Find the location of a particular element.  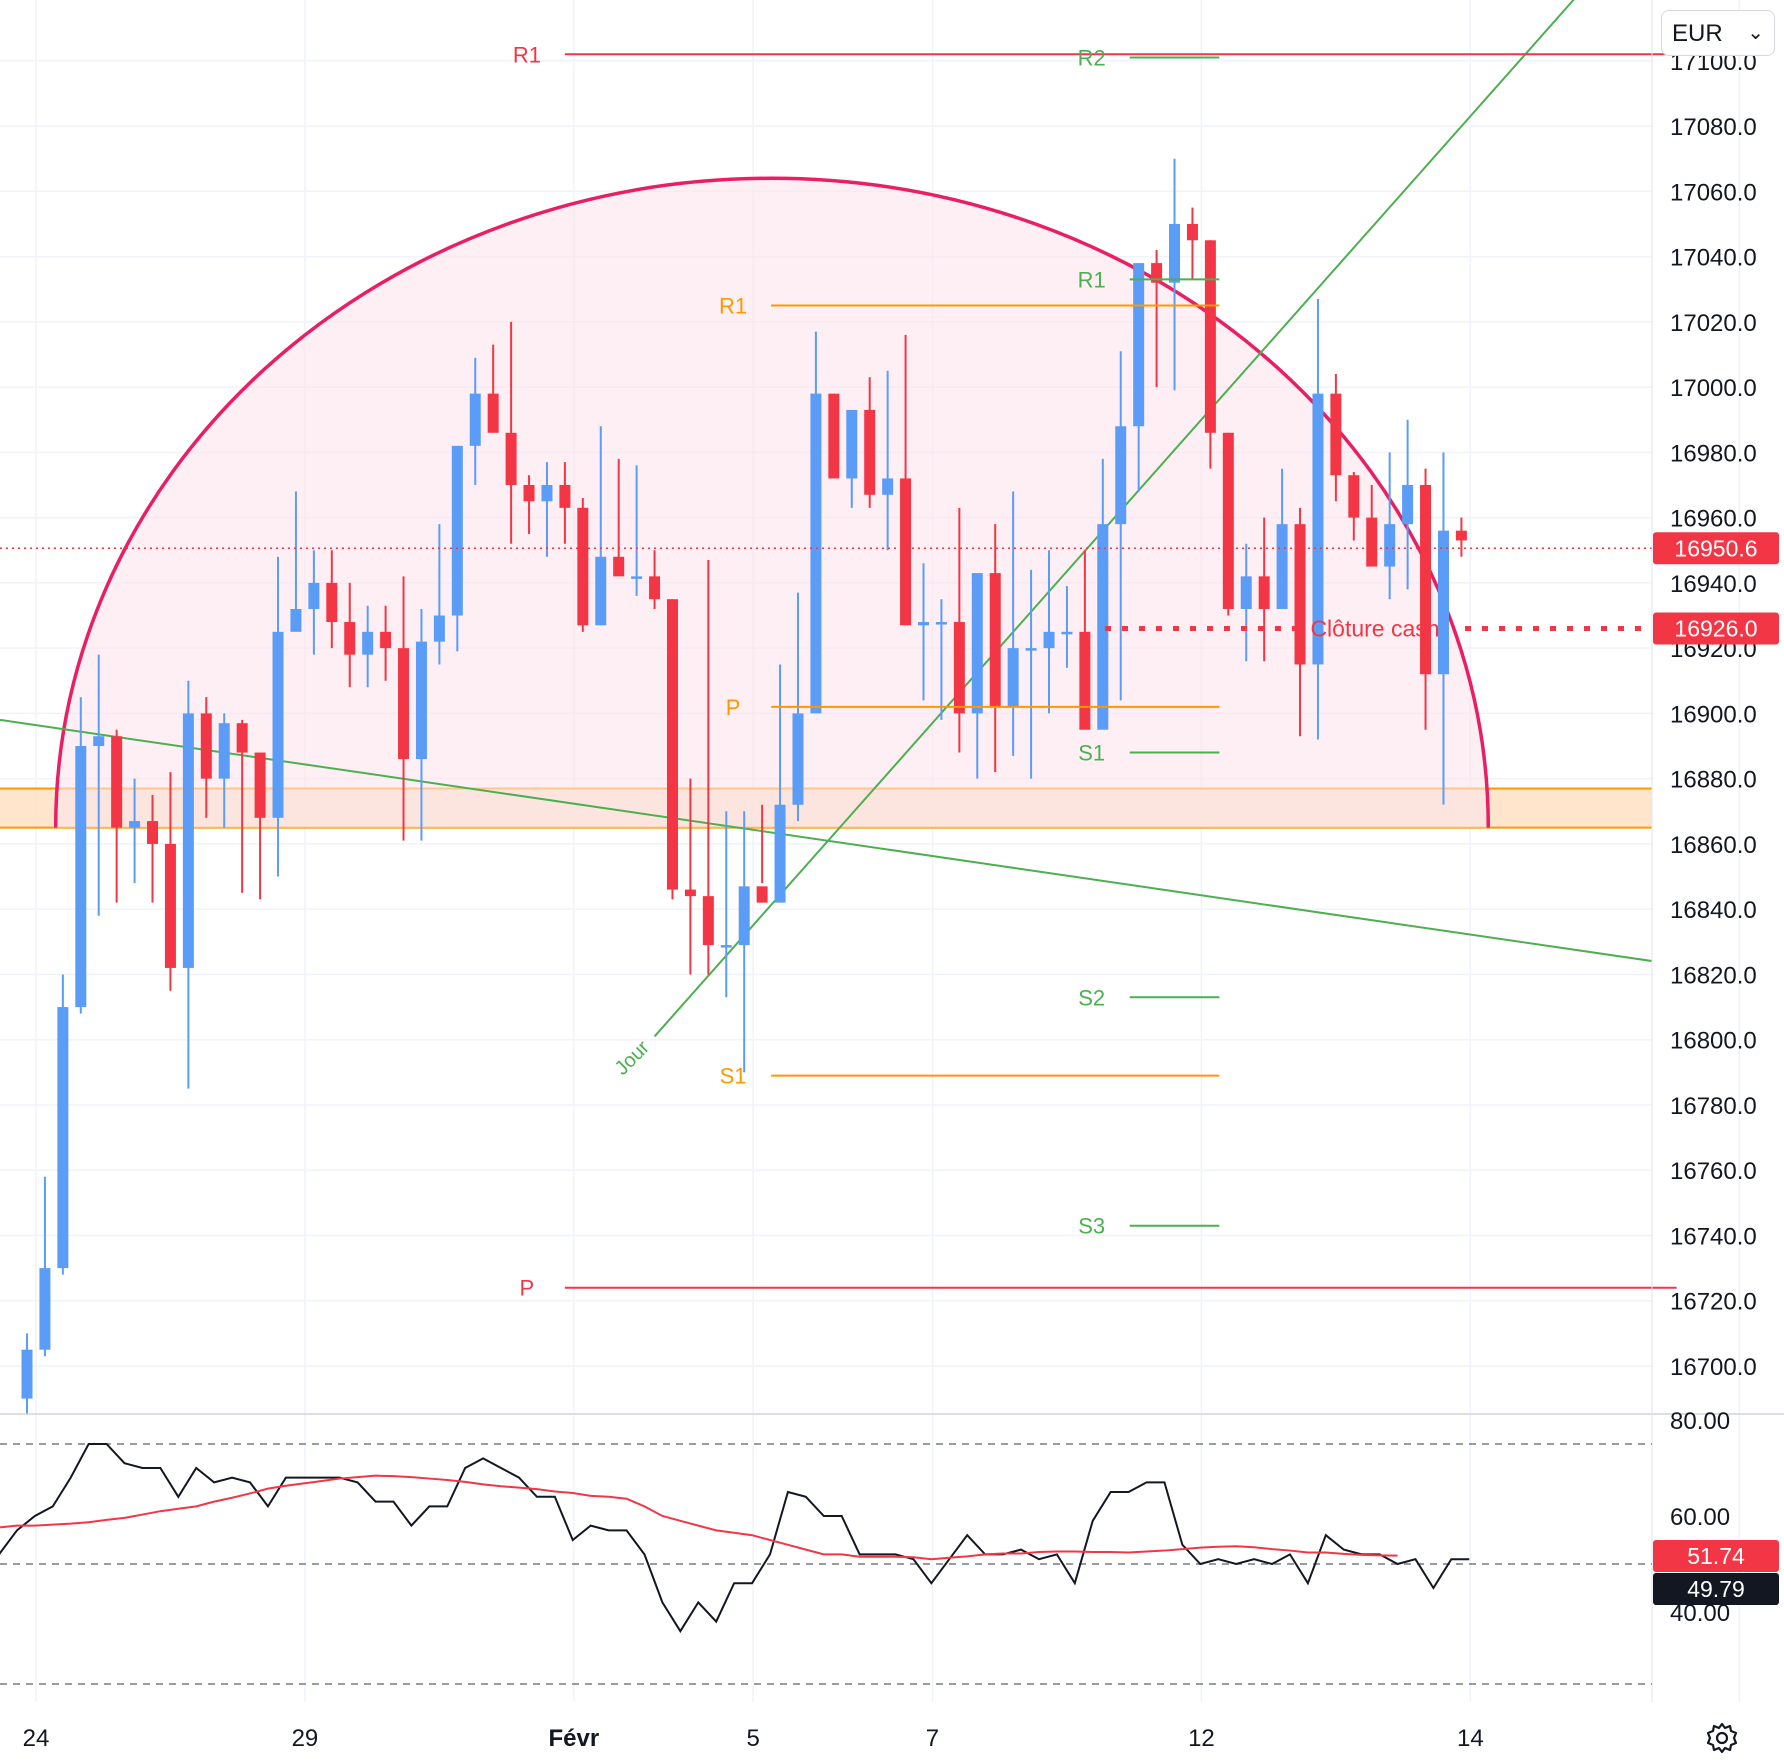

rsi-last-value: 49.79 is located at coordinates (1716, 1589).